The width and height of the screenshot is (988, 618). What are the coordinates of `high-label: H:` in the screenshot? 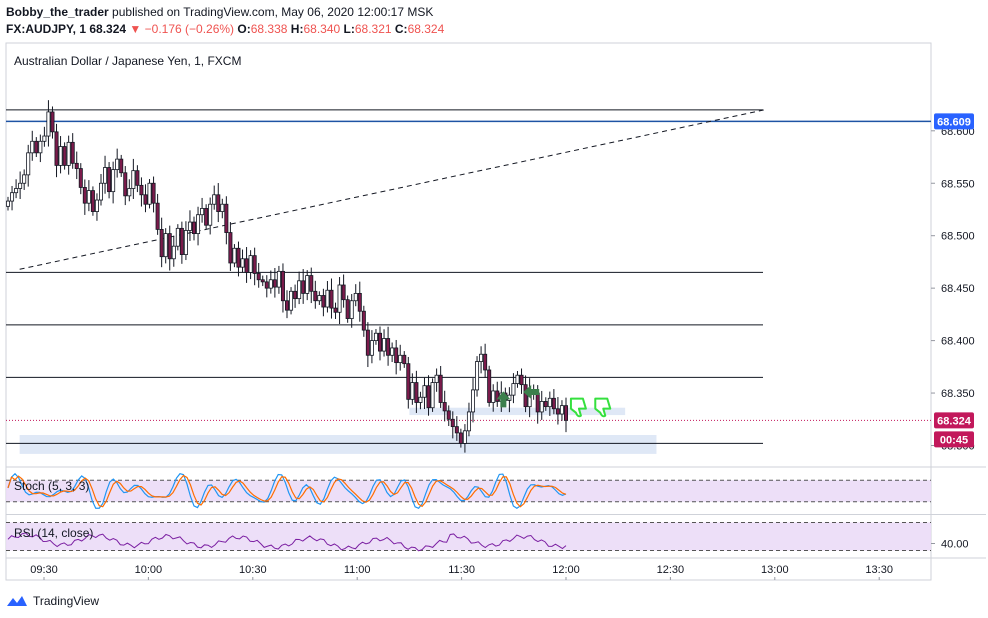 It's located at (297, 29).